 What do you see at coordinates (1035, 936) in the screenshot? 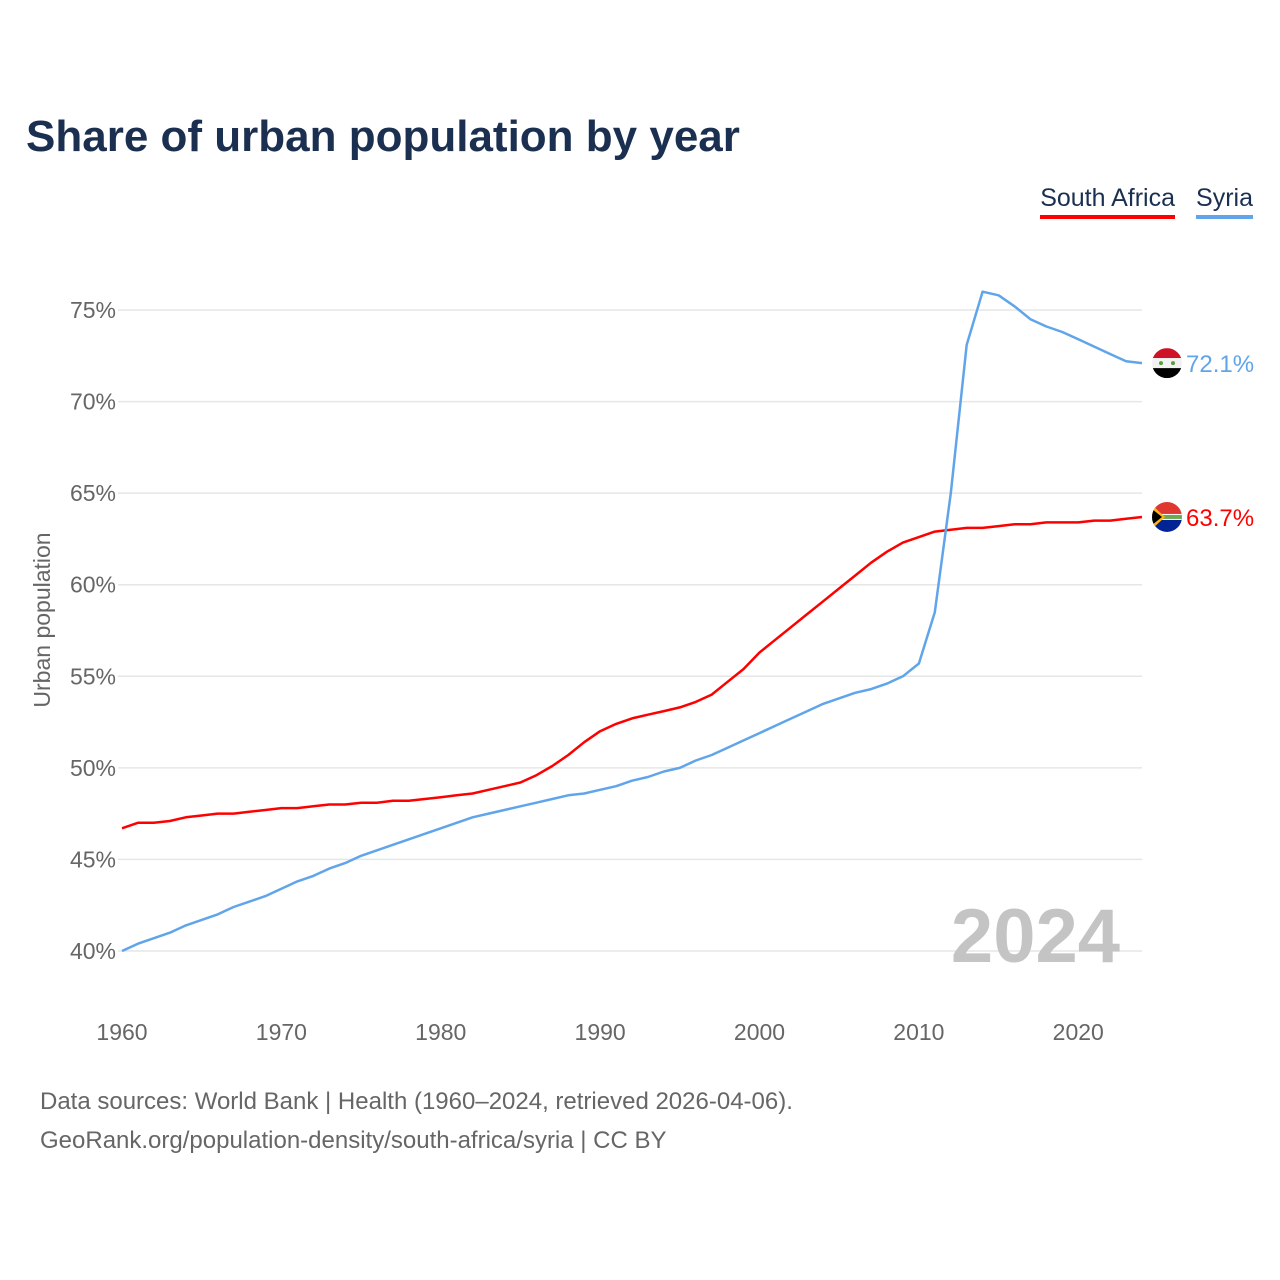
I see `year-watermark: 2024` at bounding box center [1035, 936].